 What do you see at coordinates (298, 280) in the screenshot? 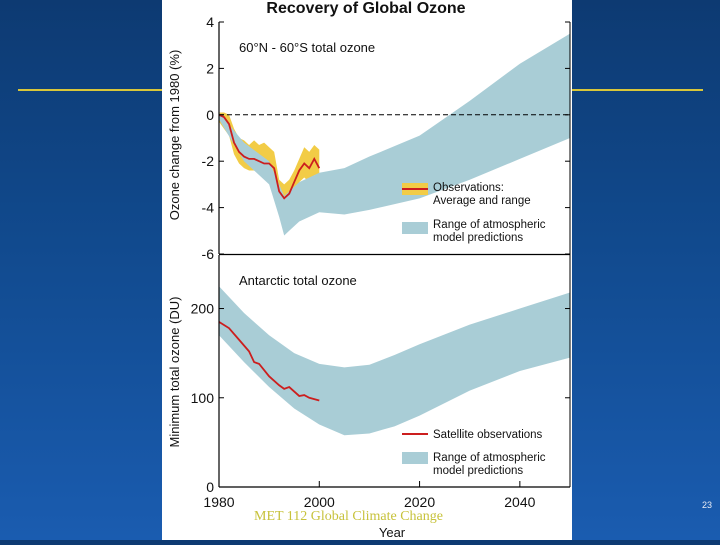
I see `panel-label-antarctic: Antarctic total ozone` at bounding box center [298, 280].